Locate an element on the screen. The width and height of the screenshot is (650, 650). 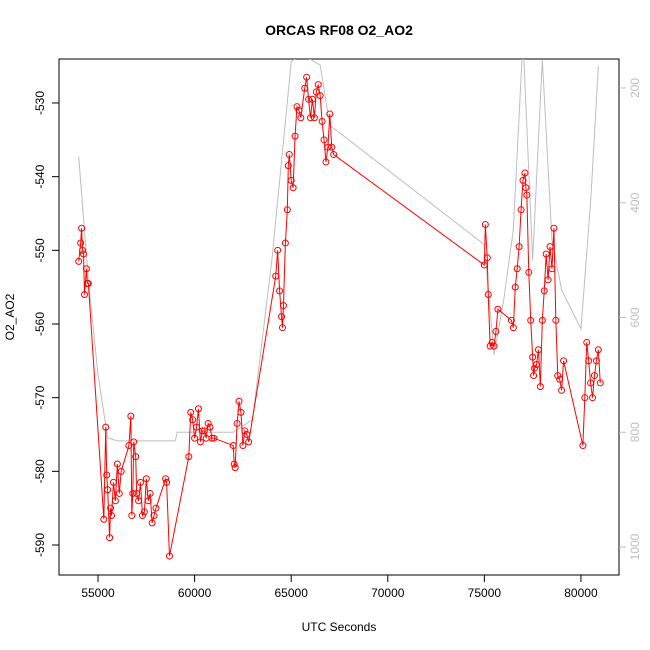
y2-tick-label: 400 is located at coordinates (635, 202).